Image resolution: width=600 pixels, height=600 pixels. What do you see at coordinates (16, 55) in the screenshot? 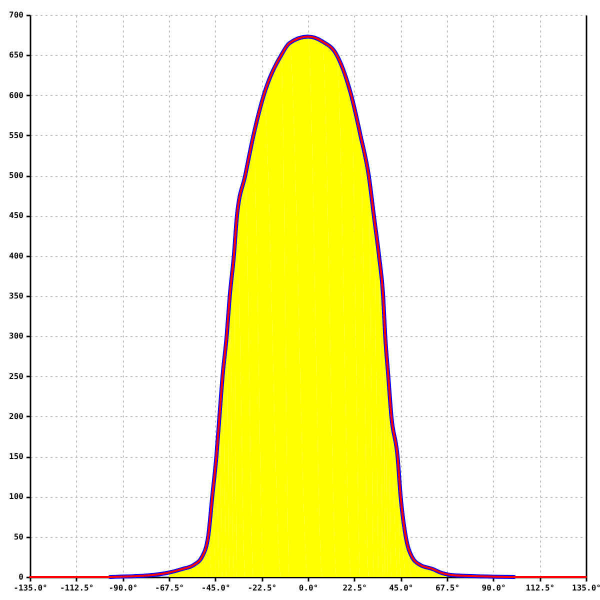
I see `y-tick-label: 650` at bounding box center [16, 55].